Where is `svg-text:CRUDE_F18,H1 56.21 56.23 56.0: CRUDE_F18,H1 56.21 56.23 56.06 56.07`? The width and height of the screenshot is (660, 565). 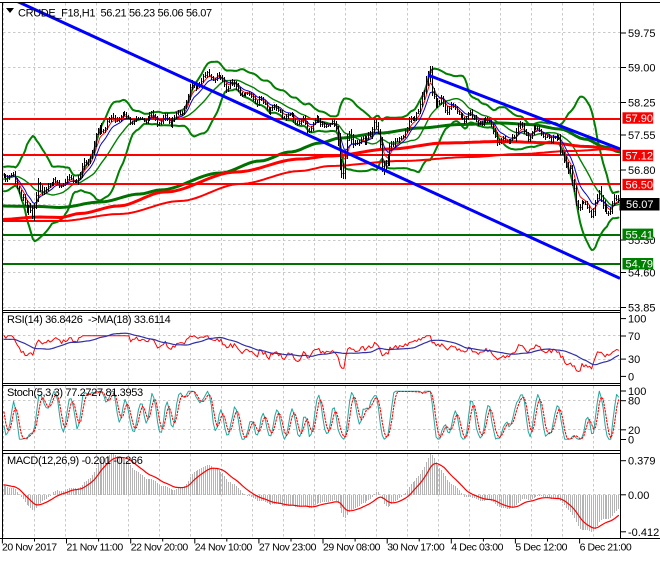
svg-text:CRUDE_F18,H1 56.21 56.23 56.0: CRUDE_F18,H1 56.21 56.23 56.06 56.07 is located at coordinates (115, 14).